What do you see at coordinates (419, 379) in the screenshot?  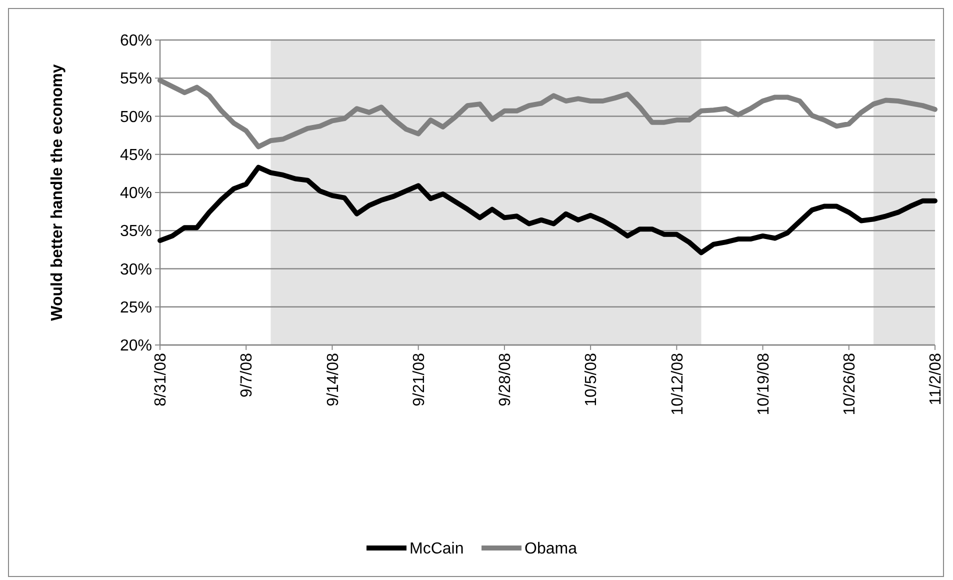 I see `x-tick-label: 9/21/08` at bounding box center [419, 379].